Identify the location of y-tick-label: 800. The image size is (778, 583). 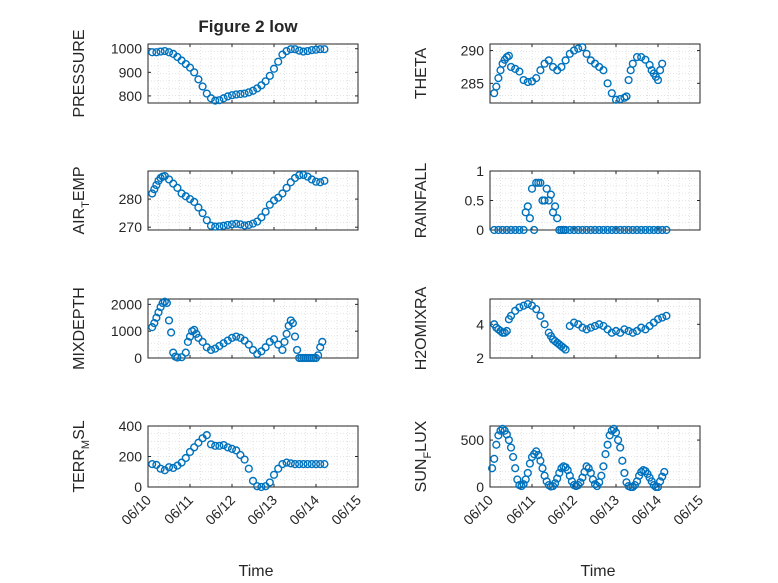
(131, 96).